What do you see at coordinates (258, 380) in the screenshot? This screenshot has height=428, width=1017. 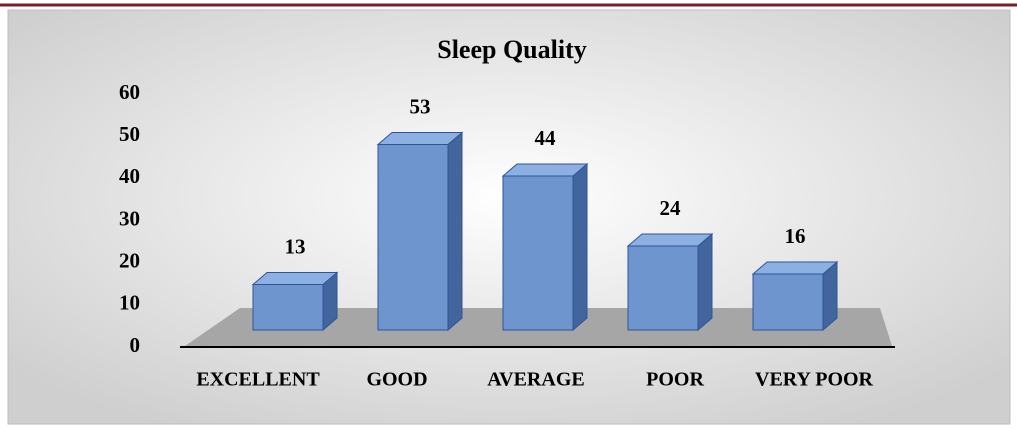 I see `x-tick-label: EXCELLENT` at bounding box center [258, 380].